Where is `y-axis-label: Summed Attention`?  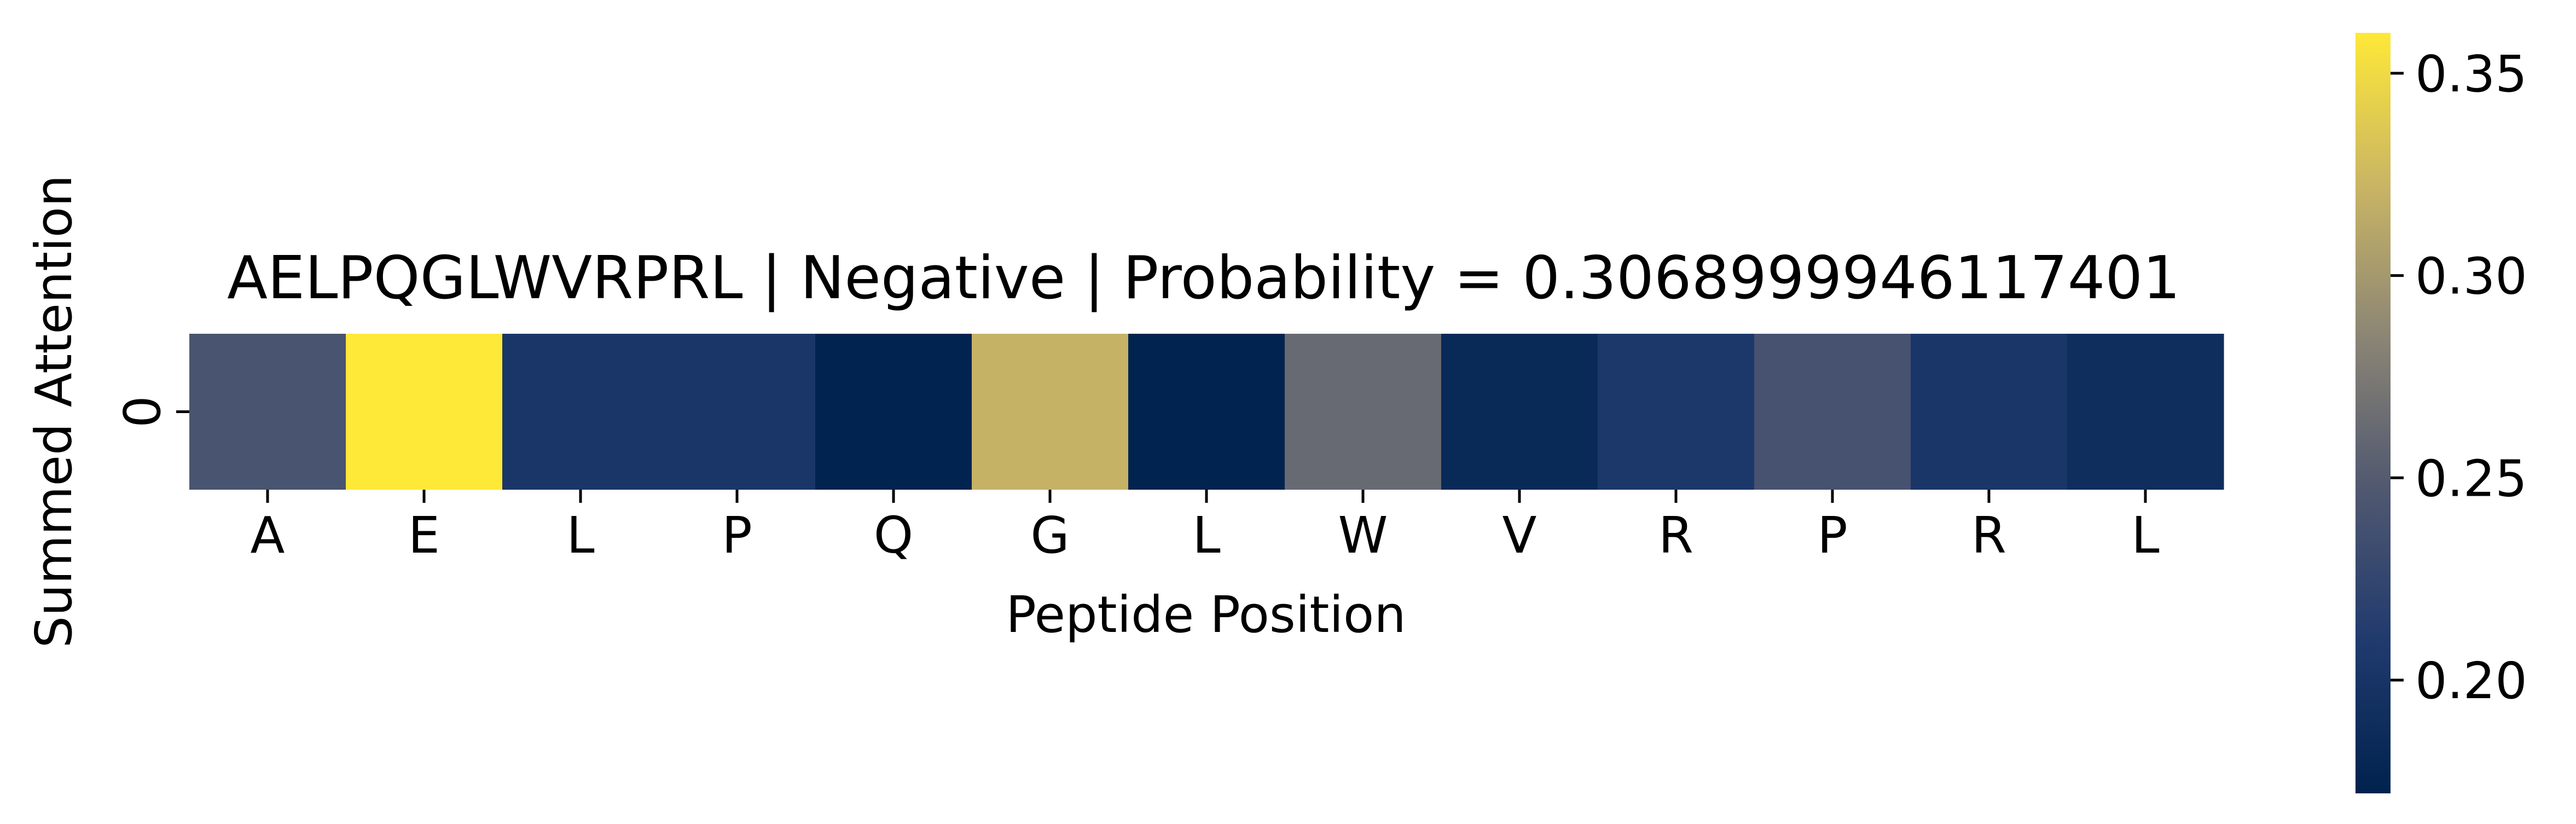 y-axis-label: Summed Attention is located at coordinates (54, 411).